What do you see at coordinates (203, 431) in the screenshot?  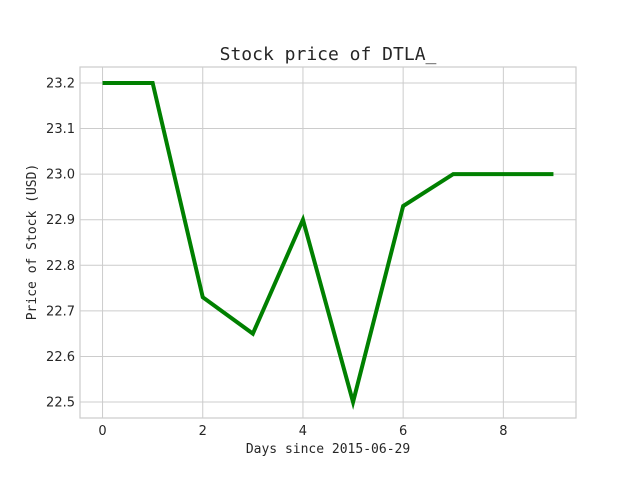 I see `x-tick-label: 2` at bounding box center [203, 431].